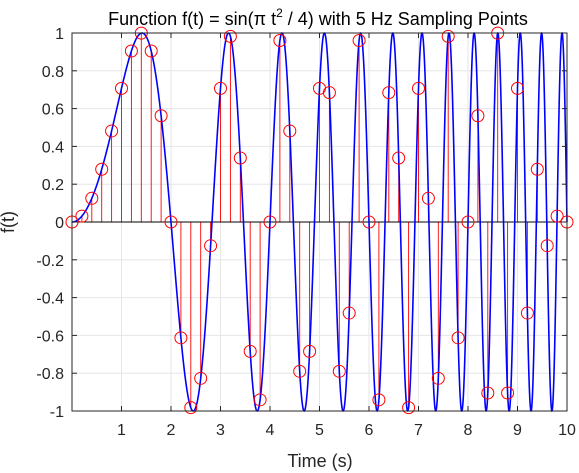 Image resolution: width=579 pixels, height=473 pixels. Describe the element at coordinates (567, 430) in the screenshot. I see `x-tick-label: 10` at that location.